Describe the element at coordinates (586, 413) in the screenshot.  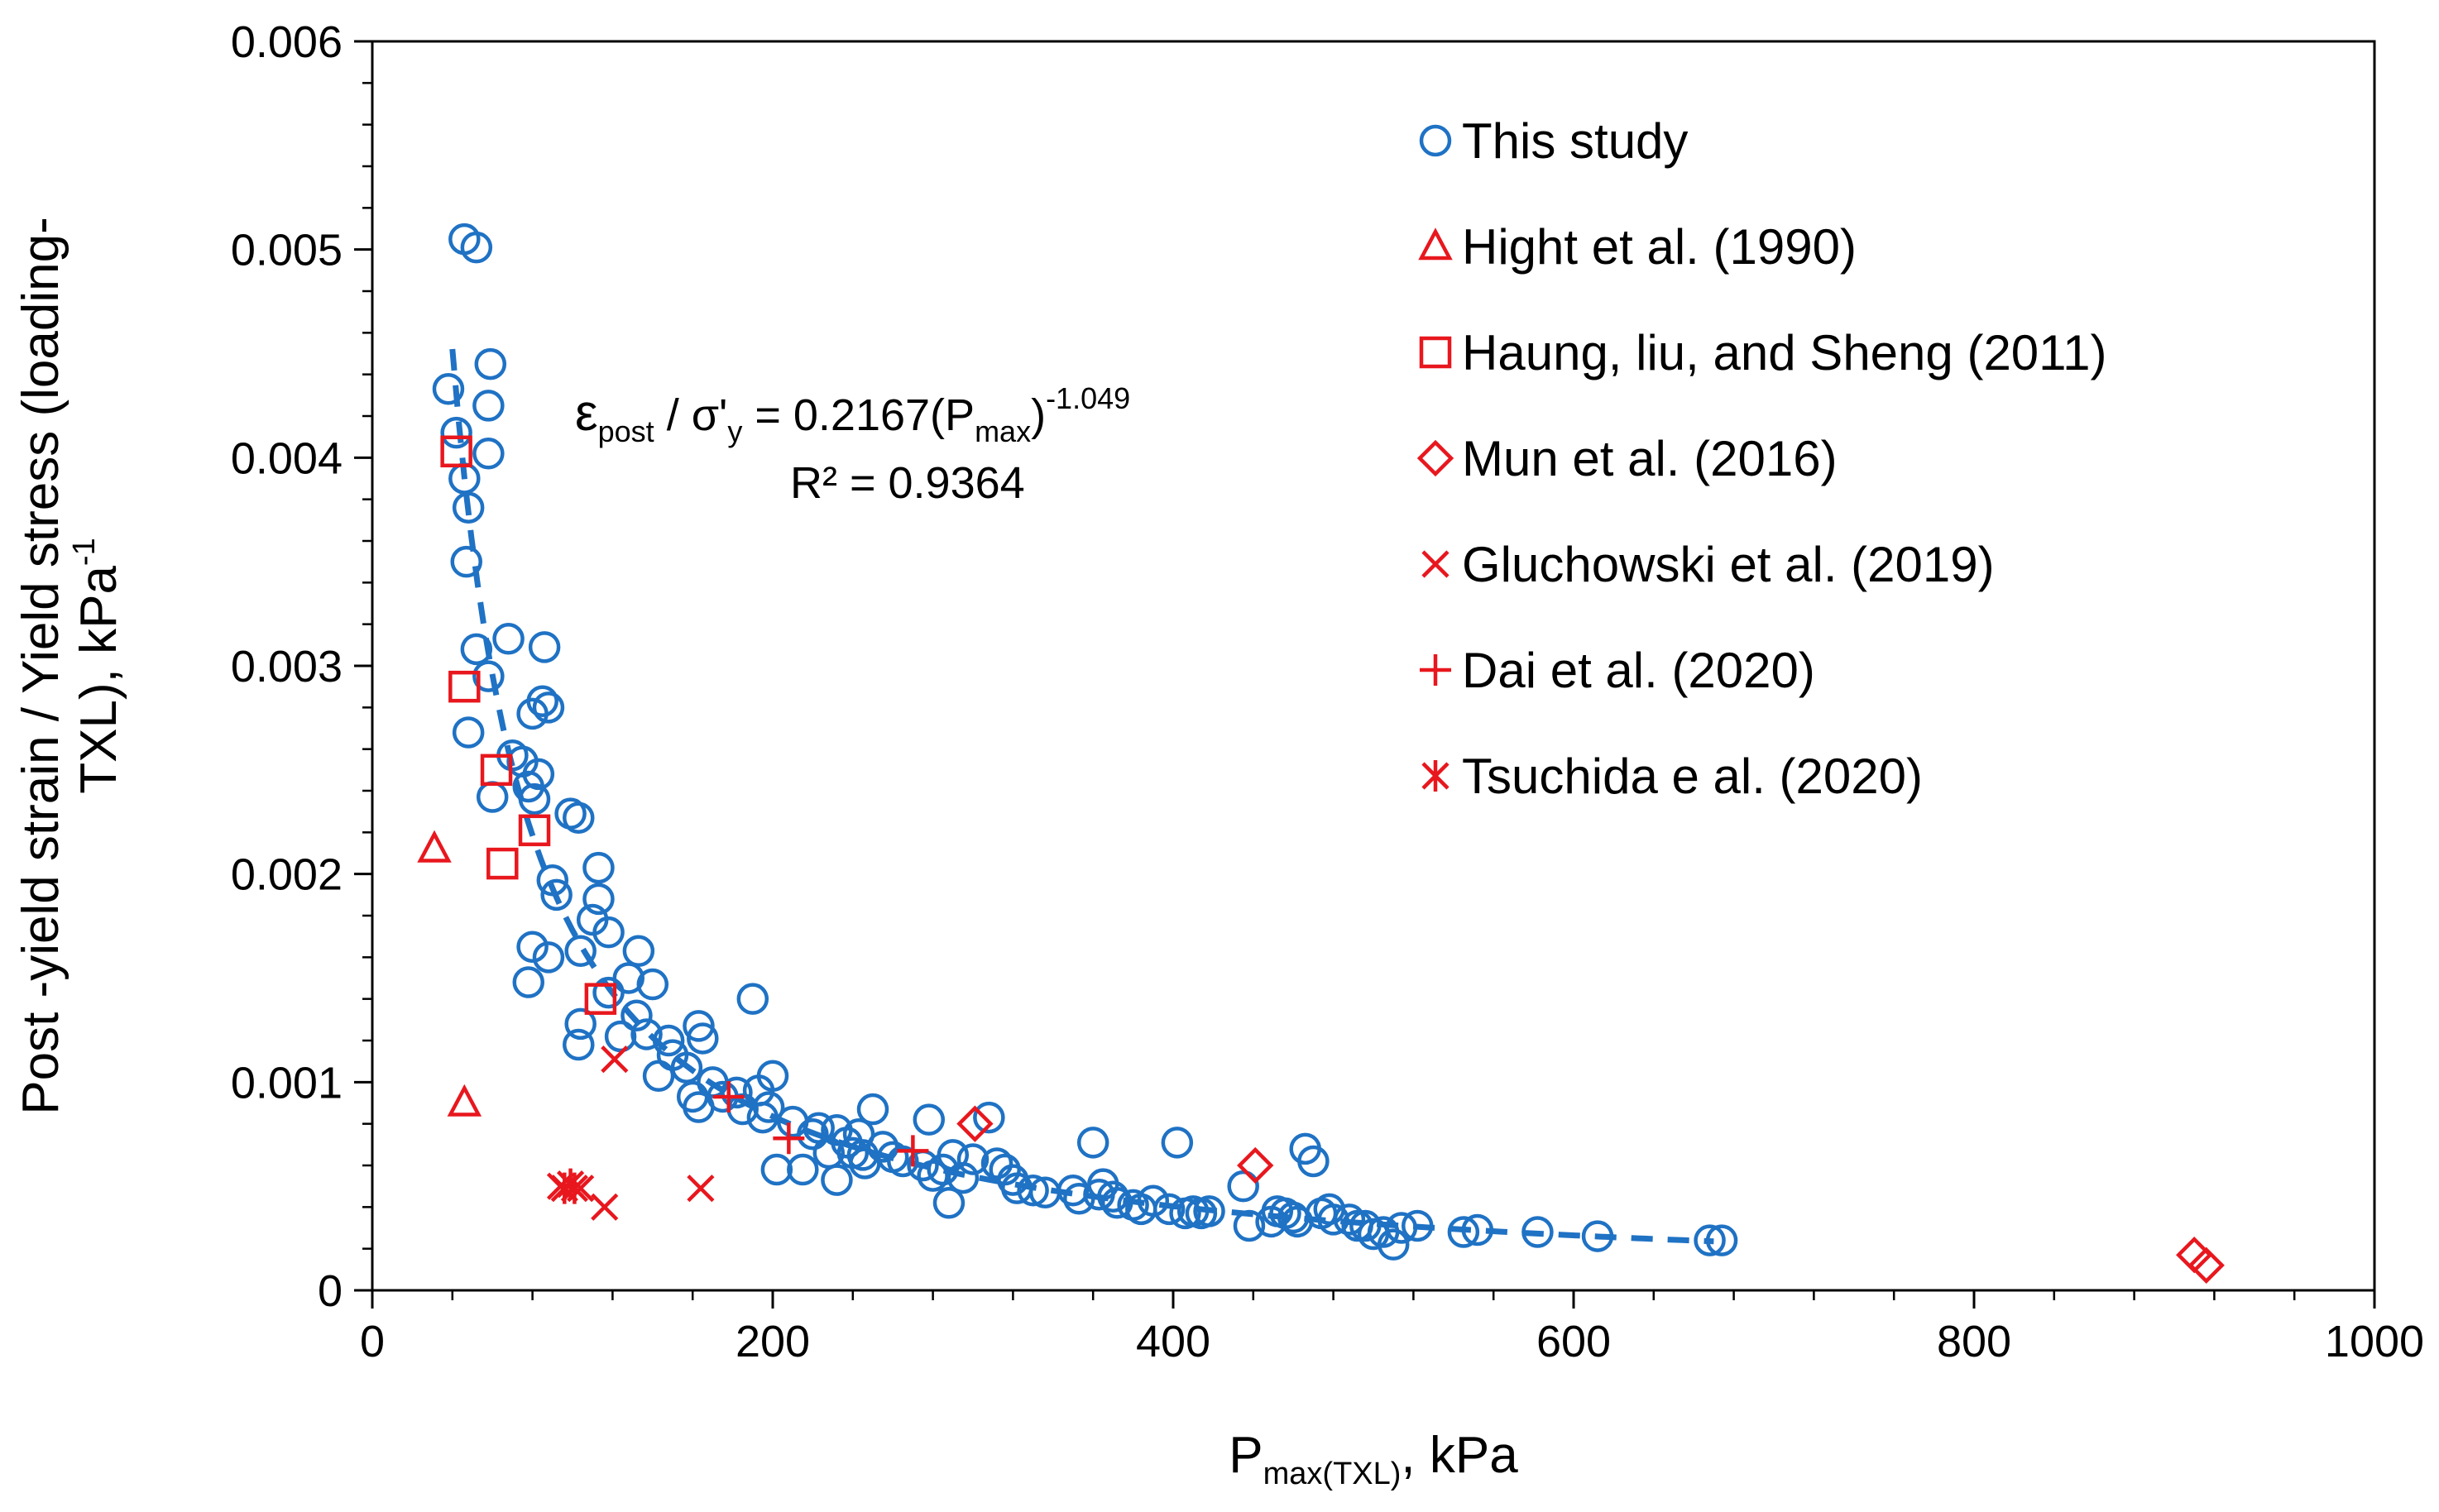
I see `eq-epsilon: ε` at that location.